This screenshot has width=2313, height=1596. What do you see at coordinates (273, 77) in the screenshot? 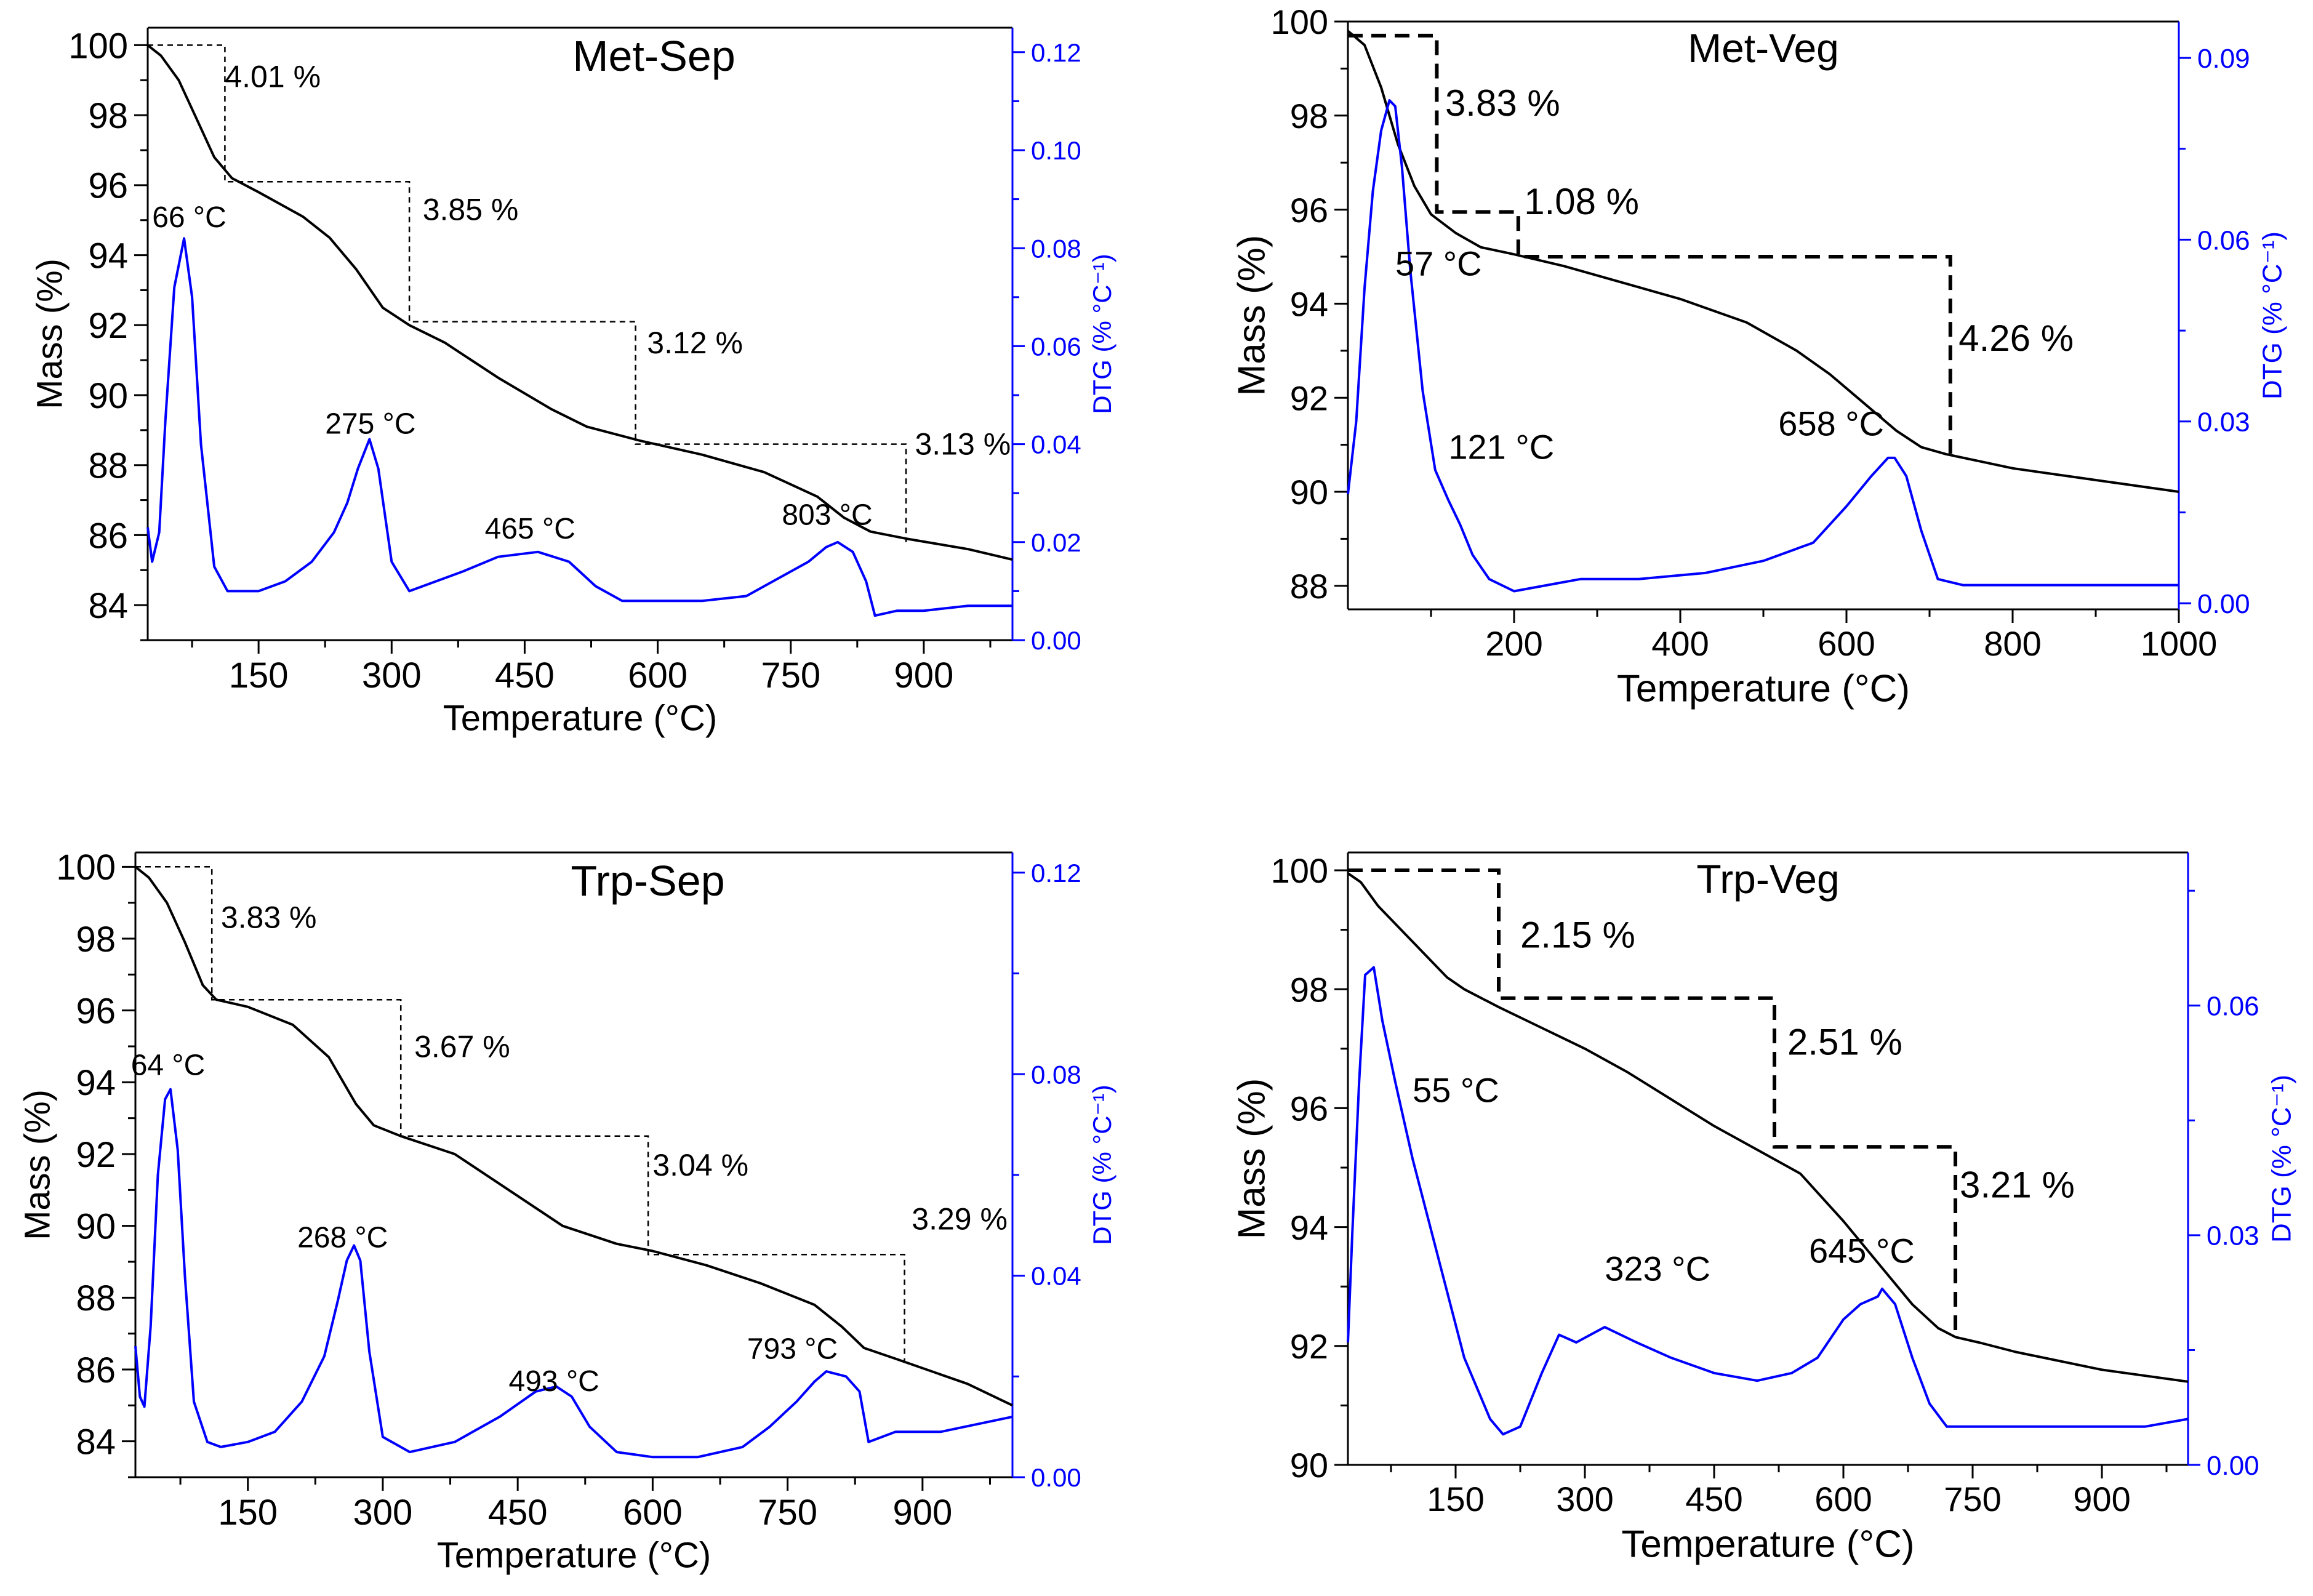
I see `c0-mass-loss-label: 4.01 %` at bounding box center [273, 77].